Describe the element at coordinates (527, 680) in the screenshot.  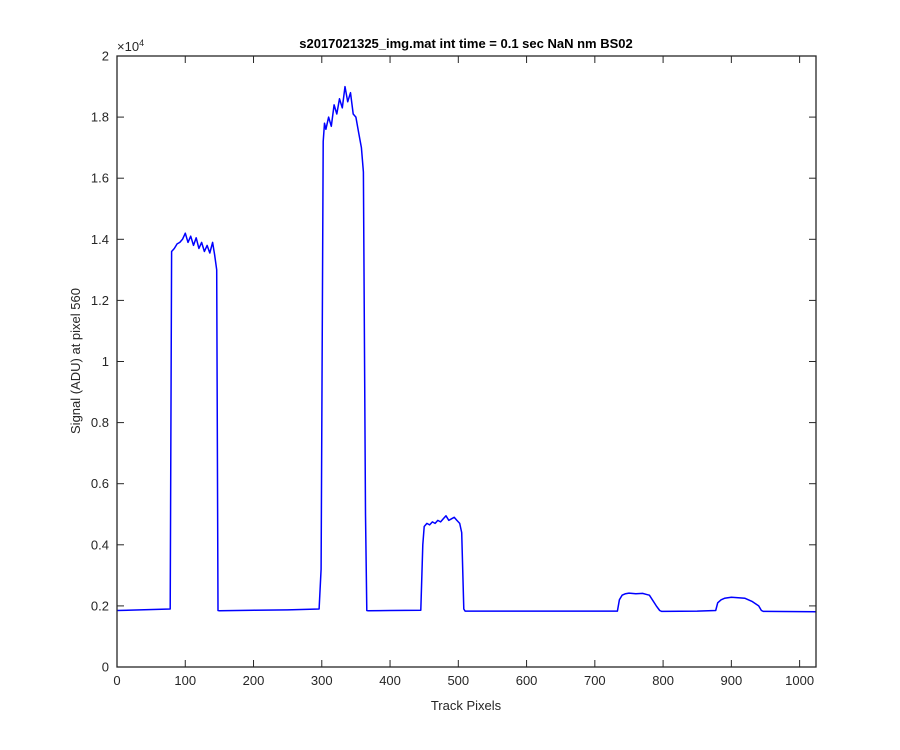
I see `x-tick-label: 600` at that location.